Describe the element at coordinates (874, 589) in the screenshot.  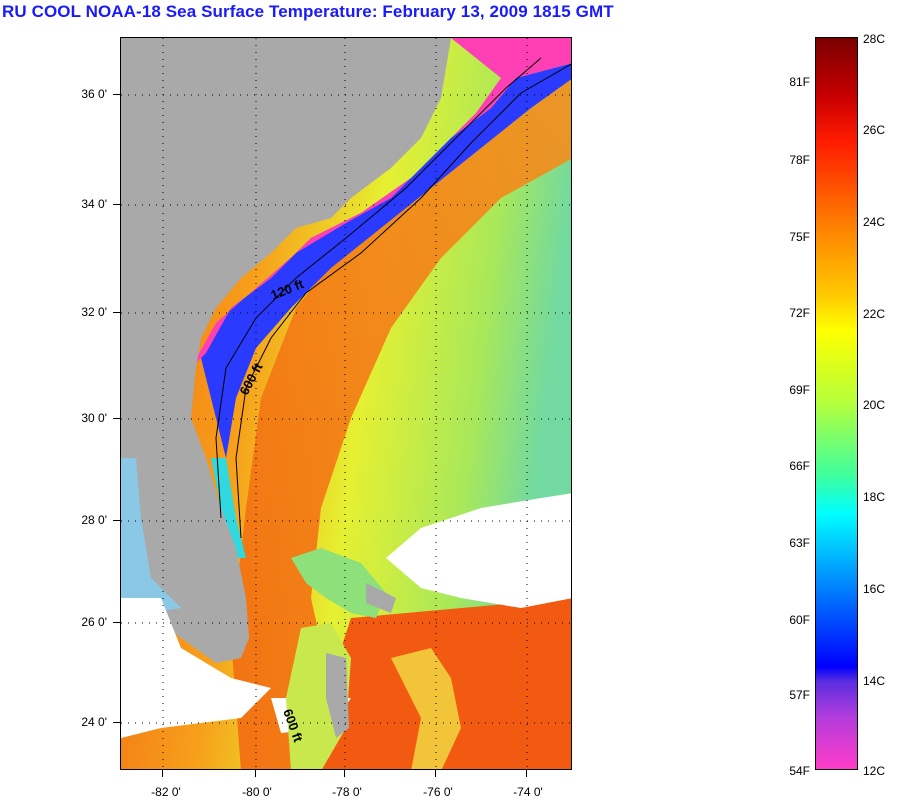
I see `colorbar-label-16c: 16C` at that location.